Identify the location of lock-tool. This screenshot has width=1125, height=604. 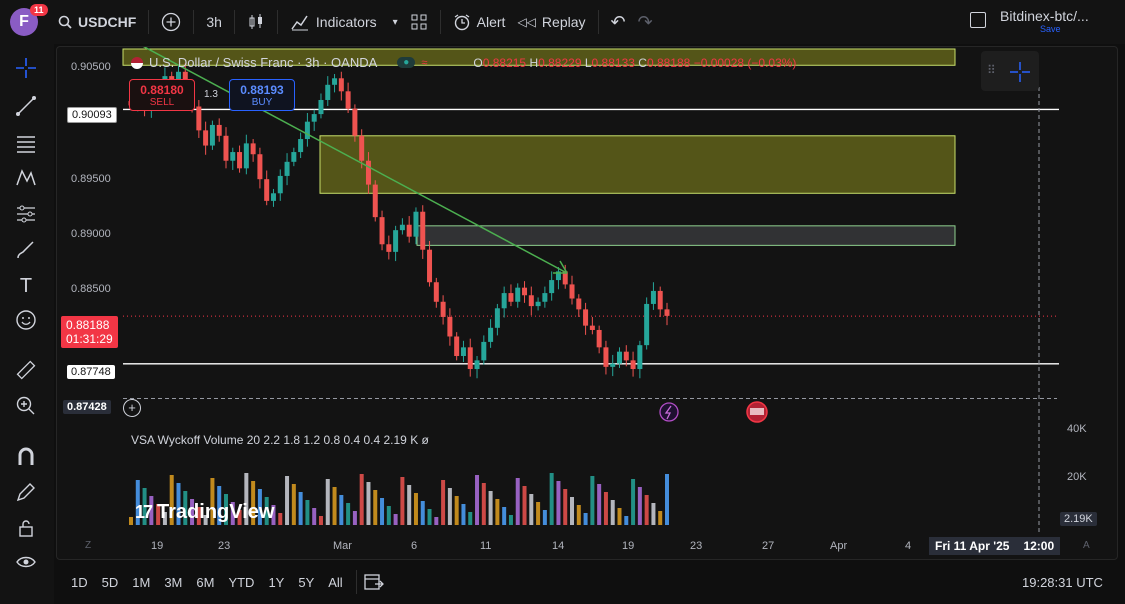
(26, 528).